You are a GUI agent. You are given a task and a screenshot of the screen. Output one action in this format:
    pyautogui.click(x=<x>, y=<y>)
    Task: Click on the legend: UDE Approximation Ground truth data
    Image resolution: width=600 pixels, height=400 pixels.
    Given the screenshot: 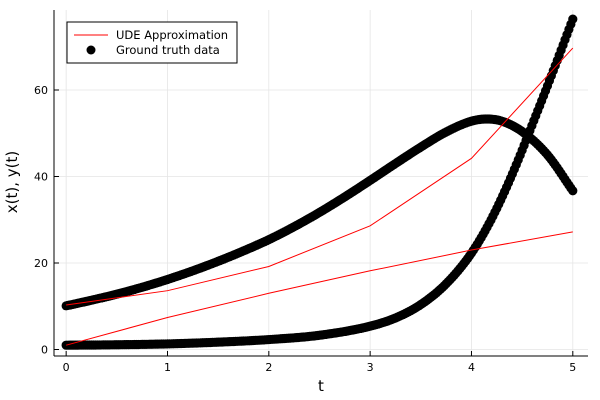 What is the action you would take?
    pyautogui.click(x=152, y=42)
    